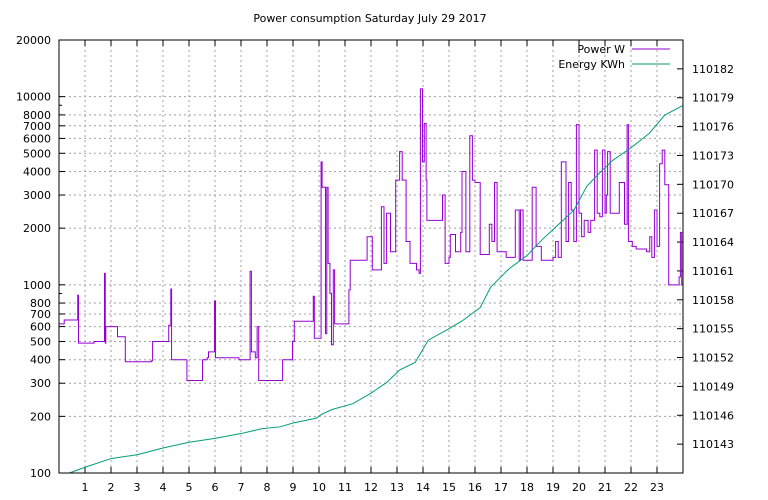  Describe the element at coordinates (371, 487) in the screenshot. I see `x-tick-label: 12` at that location.